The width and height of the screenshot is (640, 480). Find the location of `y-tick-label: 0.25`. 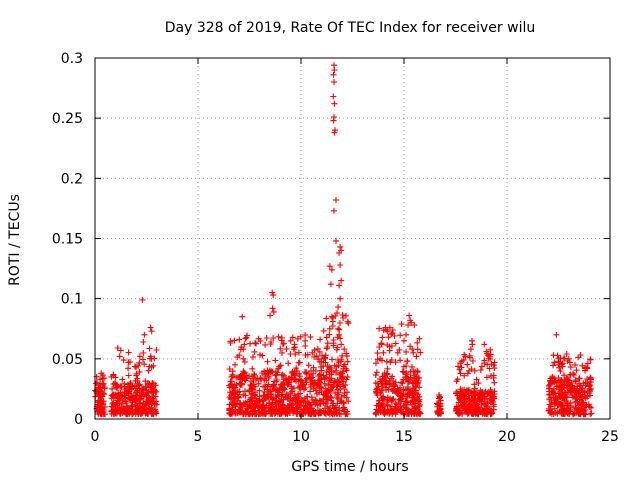

y-tick-label: 0.25 is located at coordinates (67, 119).